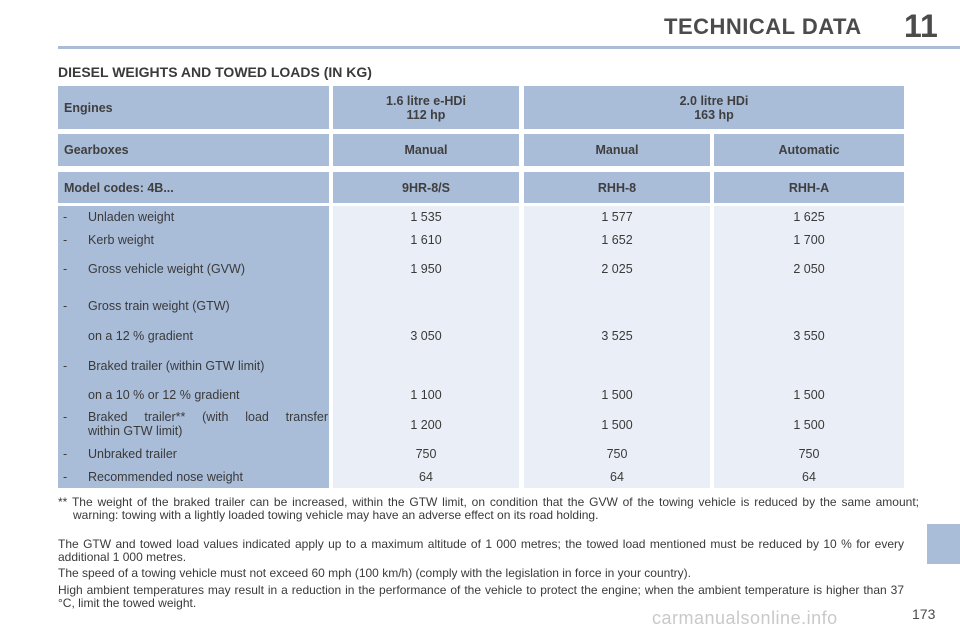 The height and width of the screenshot is (640, 960). Describe the element at coordinates (714, 114) in the screenshot. I see `engine-2-power: 163 hp` at that location.